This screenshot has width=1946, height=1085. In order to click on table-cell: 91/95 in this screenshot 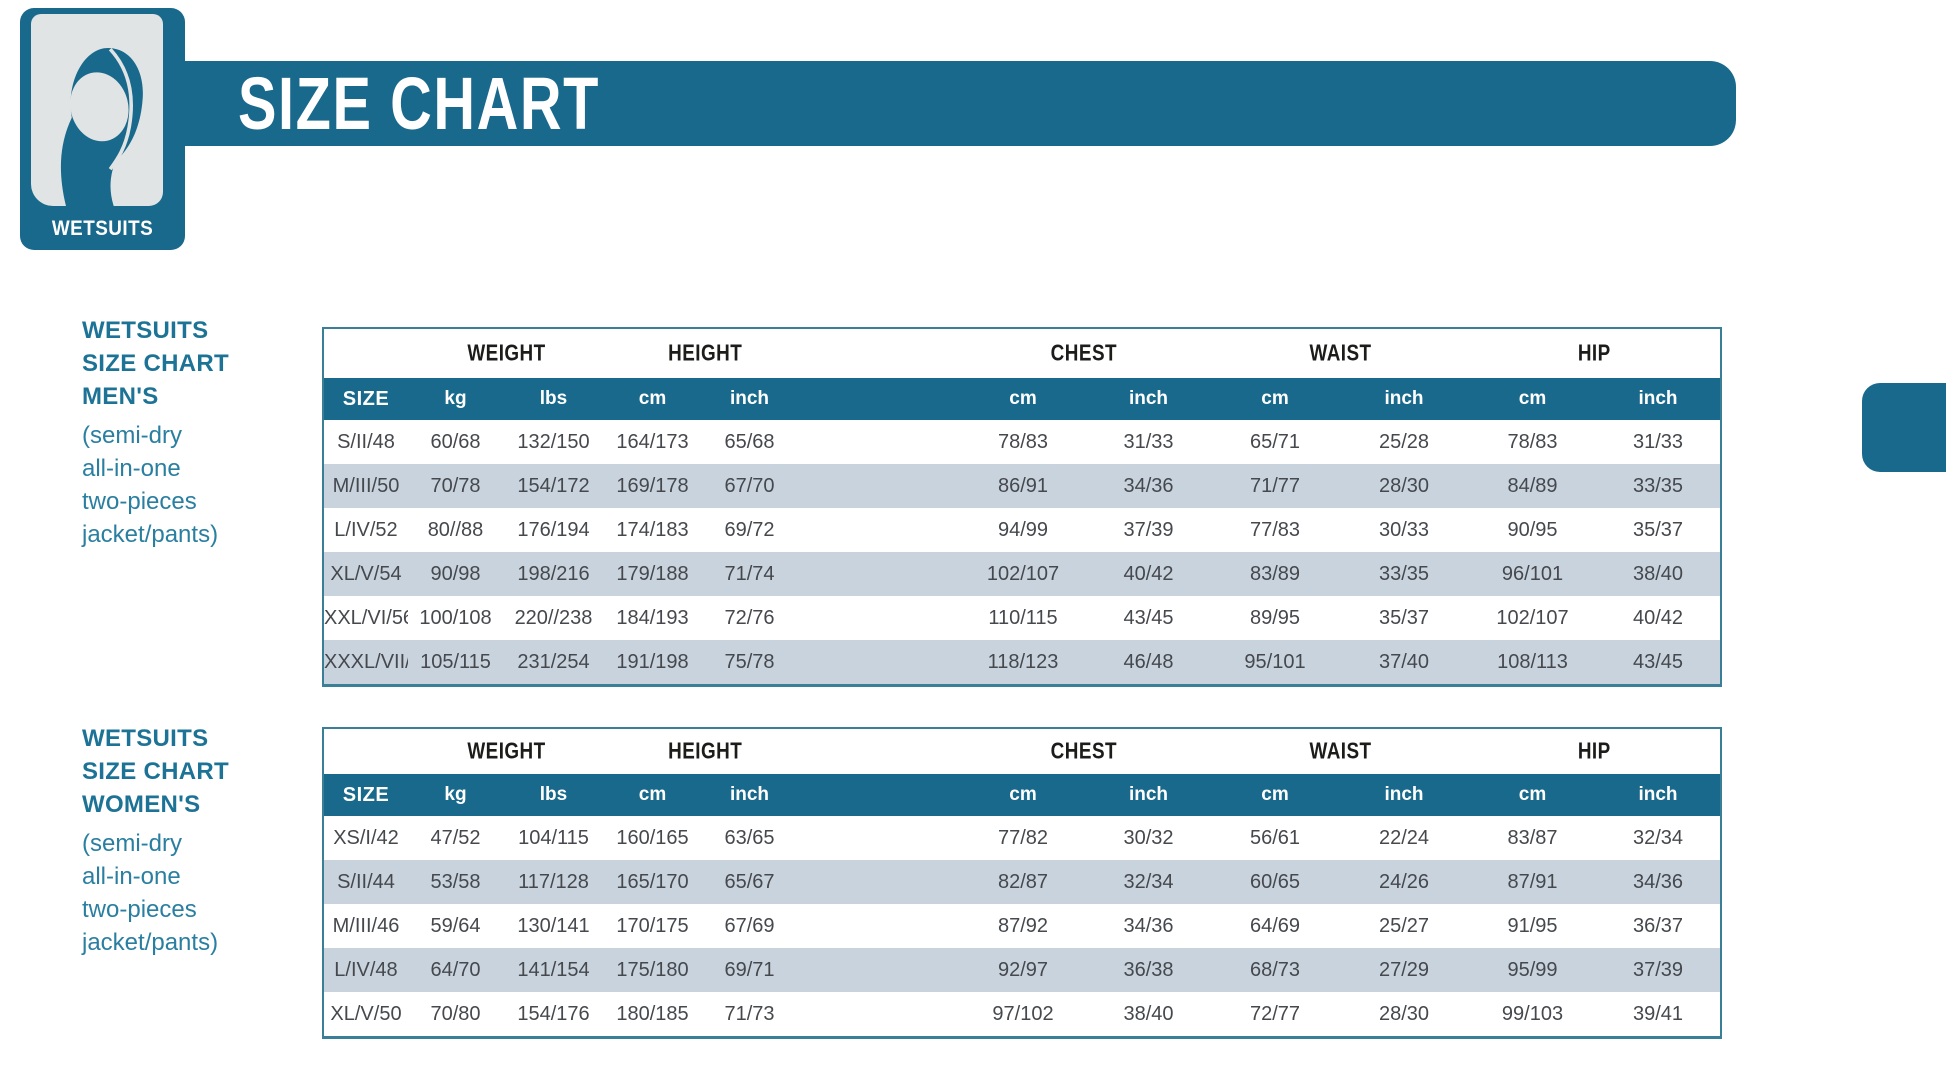, I will do `click(1532, 925)`.